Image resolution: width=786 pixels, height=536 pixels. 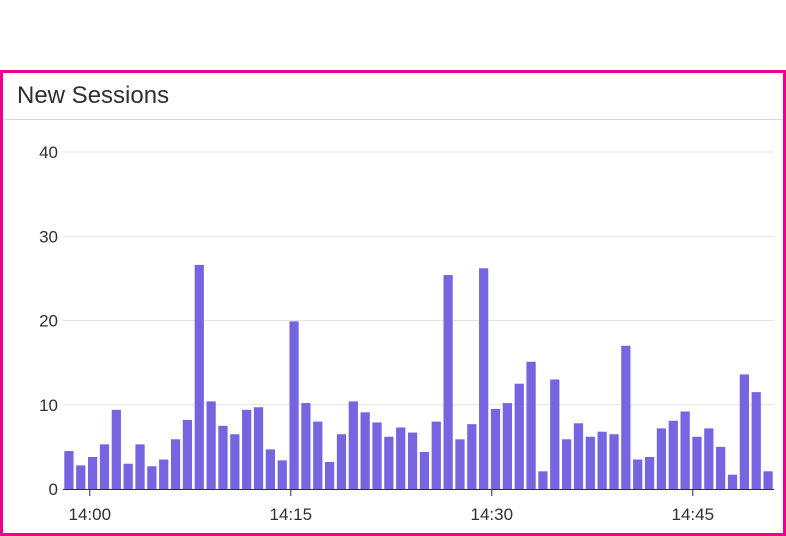 What do you see at coordinates (48, 236) in the screenshot?
I see `y-tick-label: 30` at bounding box center [48, 236].